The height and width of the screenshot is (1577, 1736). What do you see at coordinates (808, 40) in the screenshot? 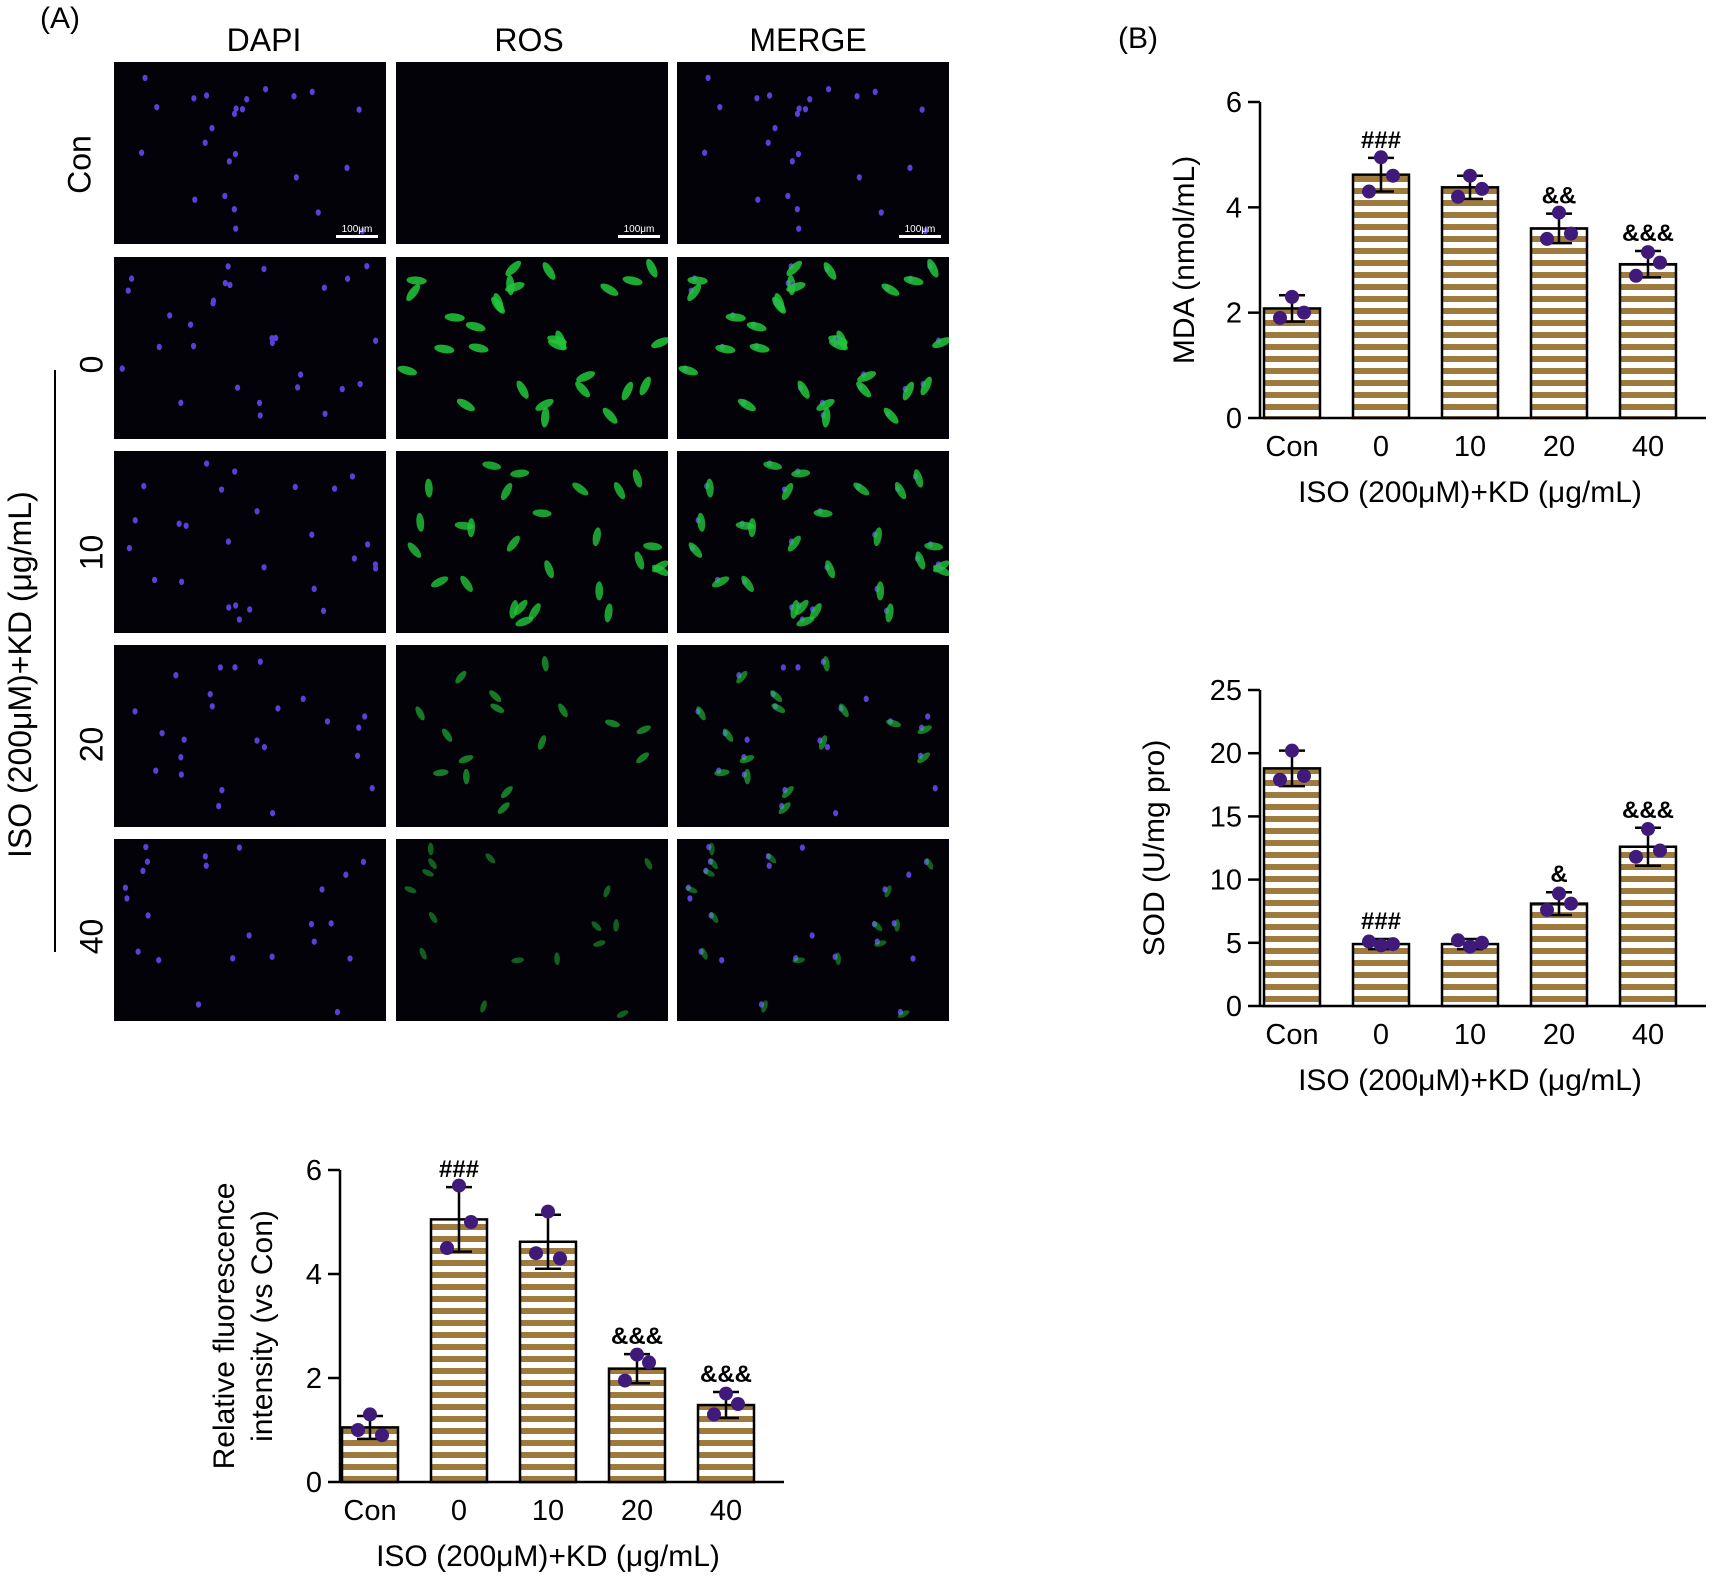
I see `column-header-merge: MERGE` at bounding box center [808, 40].